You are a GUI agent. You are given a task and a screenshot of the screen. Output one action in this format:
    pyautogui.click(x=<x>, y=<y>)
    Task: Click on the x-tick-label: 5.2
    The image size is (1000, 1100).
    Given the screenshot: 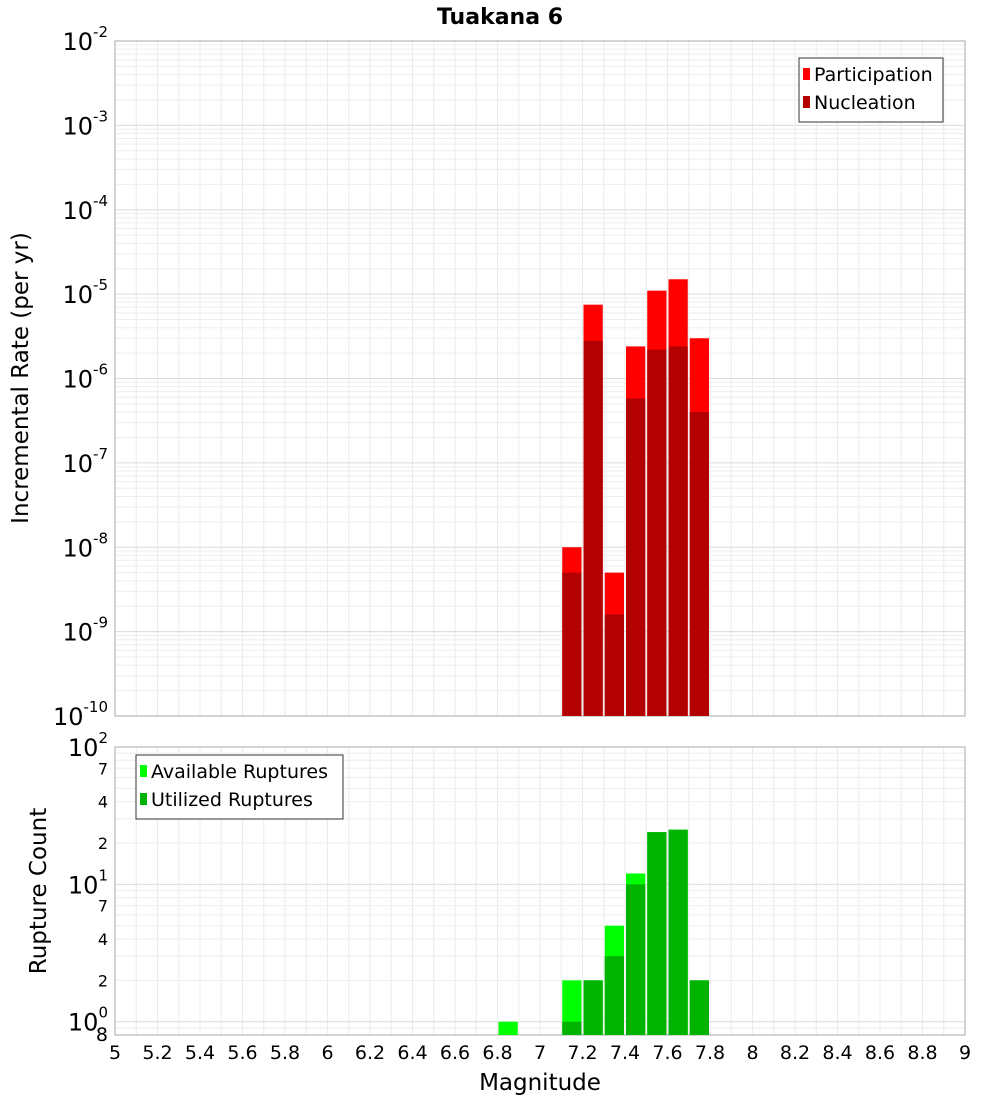 What is the action you would take?
    pyautogui.click(x=157, y=1053)
    